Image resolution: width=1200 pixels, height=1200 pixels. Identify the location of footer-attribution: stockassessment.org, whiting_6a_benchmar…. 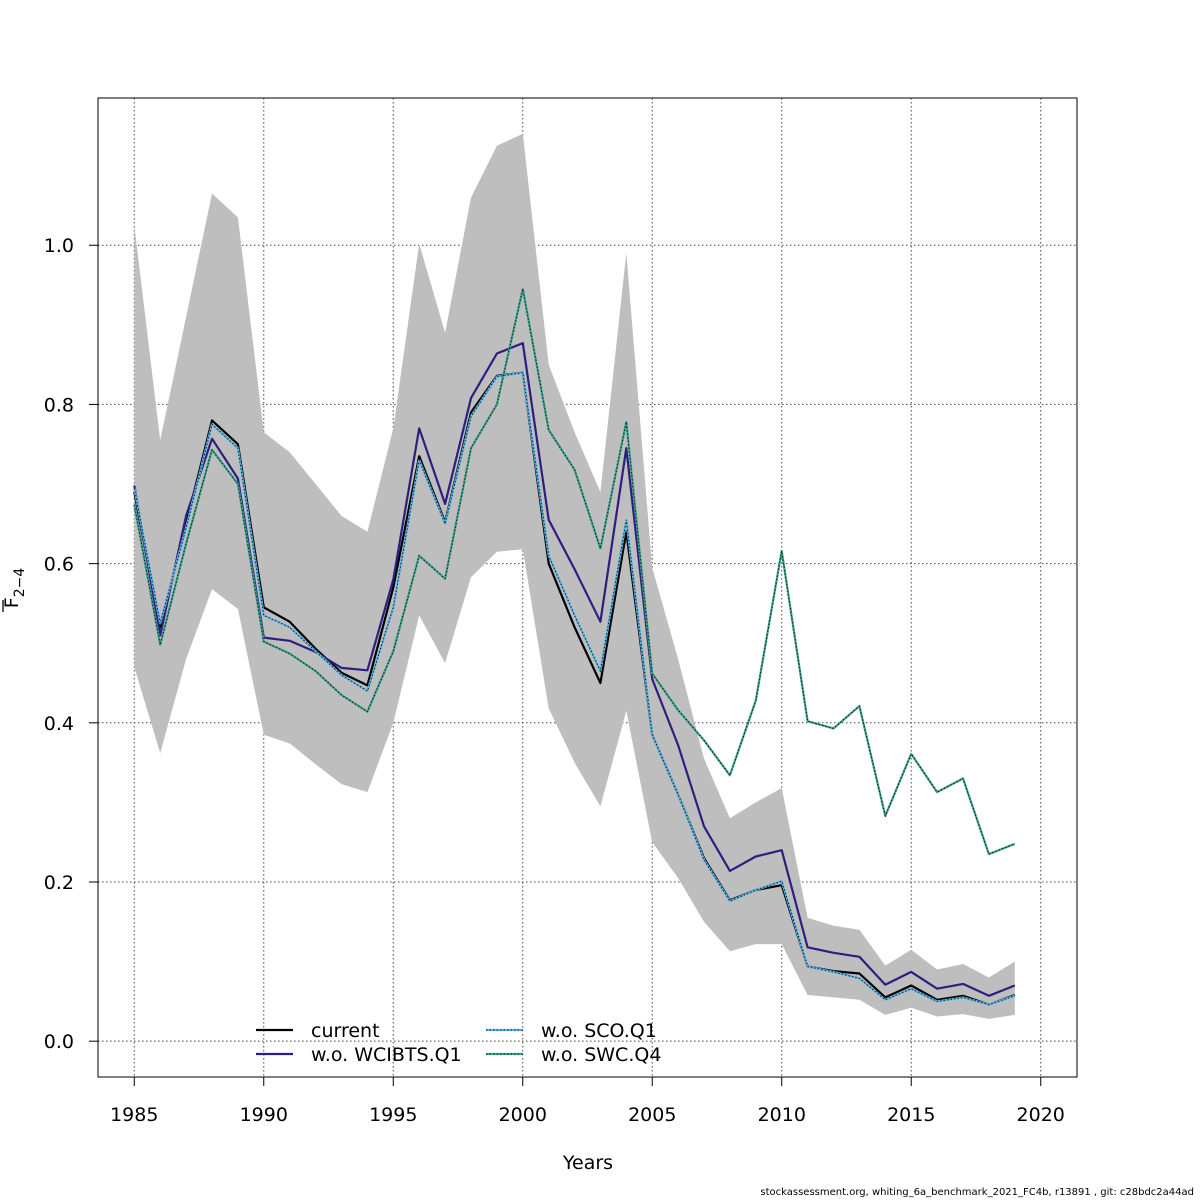
(977, 1192).